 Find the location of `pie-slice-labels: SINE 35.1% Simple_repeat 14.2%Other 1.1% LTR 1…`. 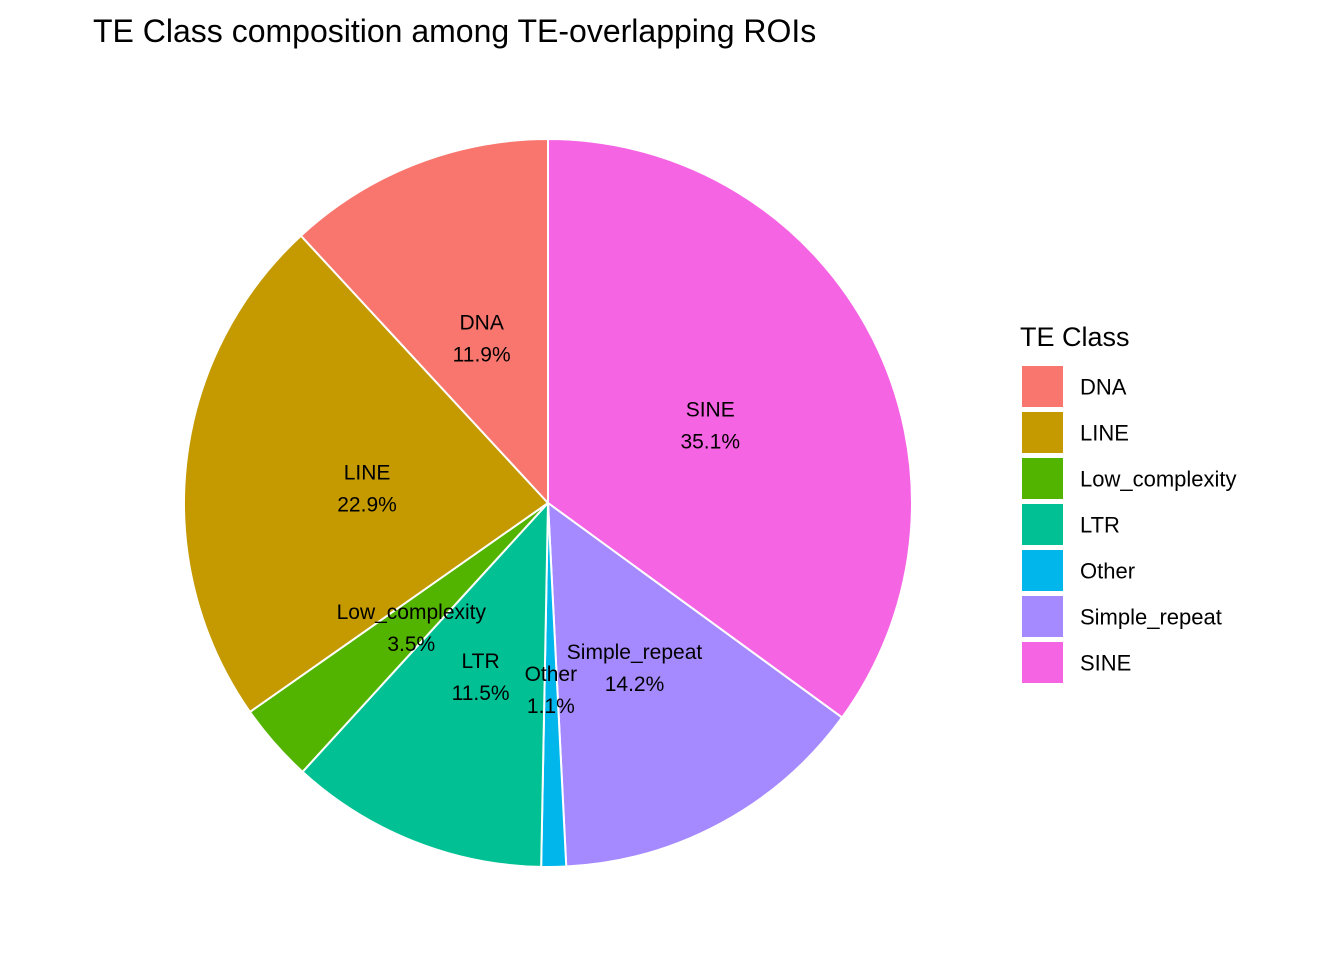

pie-slice-labels: SINE 35.1% Simple_repeat 14.2%Other 1.1% LTR 1… is located at coordinates (538, 515).